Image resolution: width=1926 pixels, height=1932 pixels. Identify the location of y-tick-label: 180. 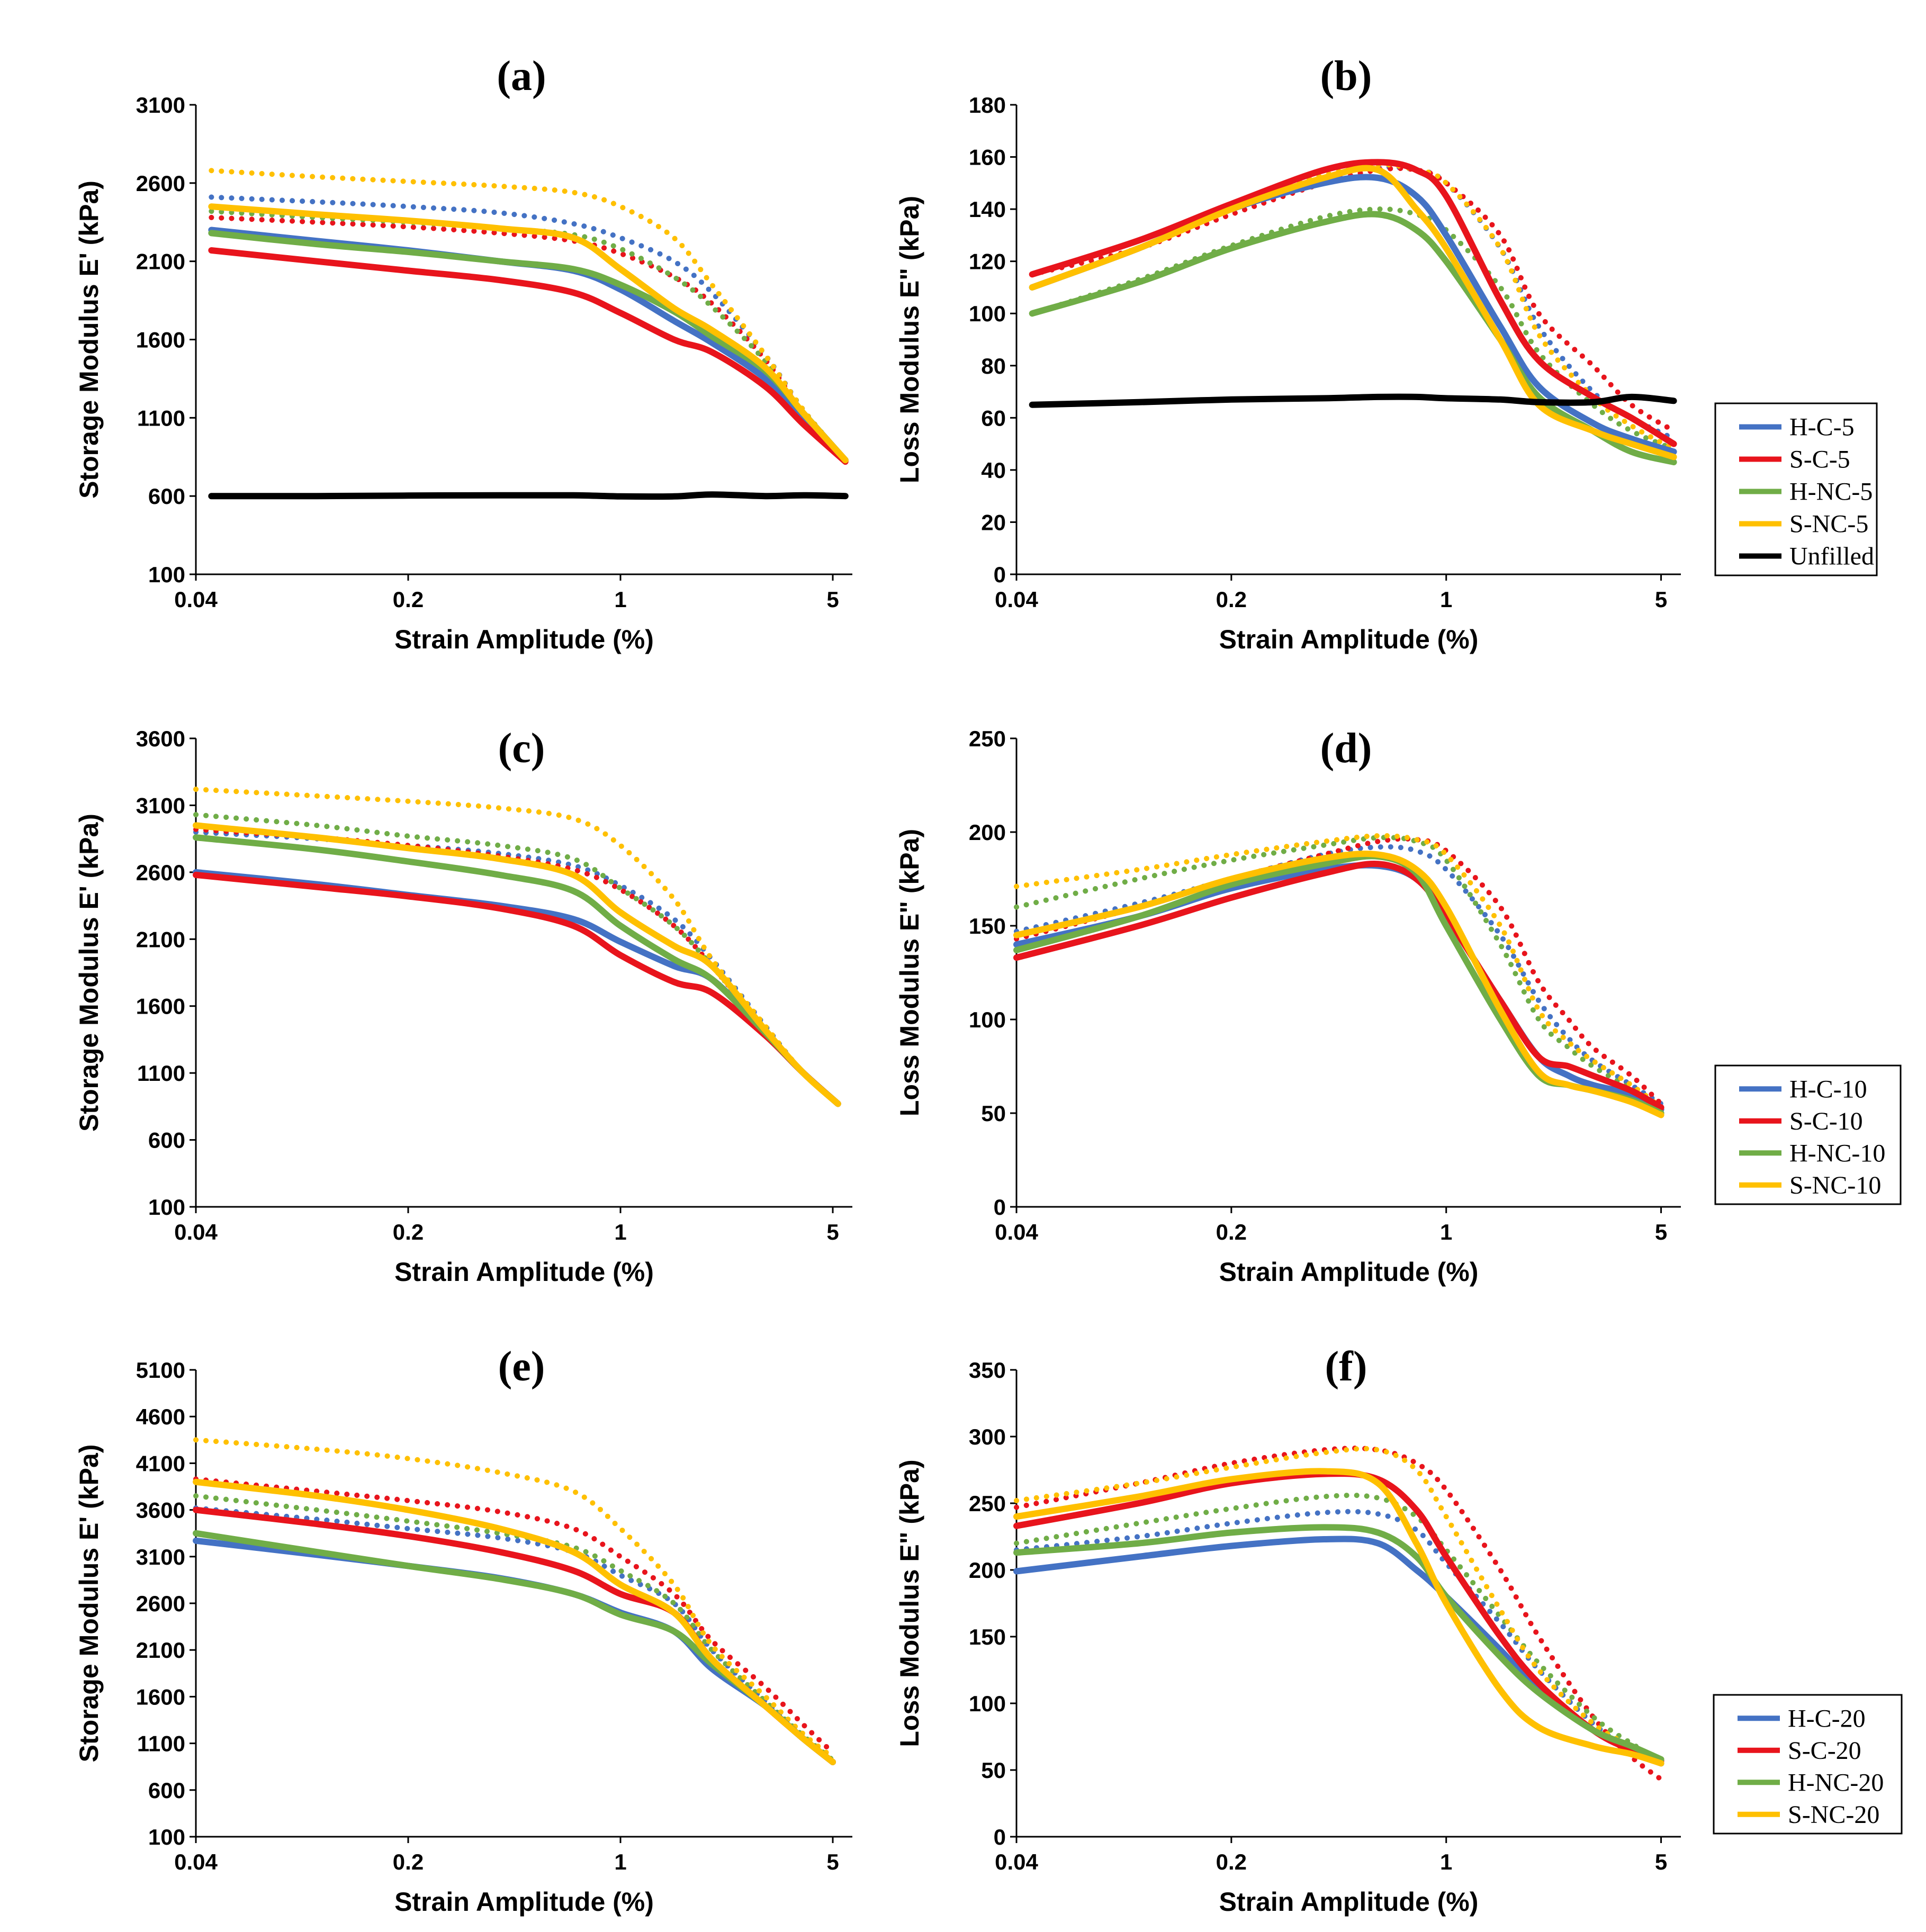
(987, 105).